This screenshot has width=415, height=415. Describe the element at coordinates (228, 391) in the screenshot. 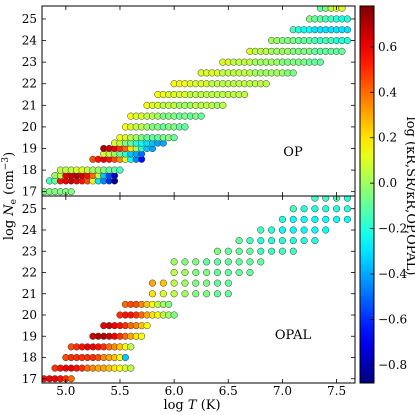

I see `x-tick-label: 6.5` at that location.